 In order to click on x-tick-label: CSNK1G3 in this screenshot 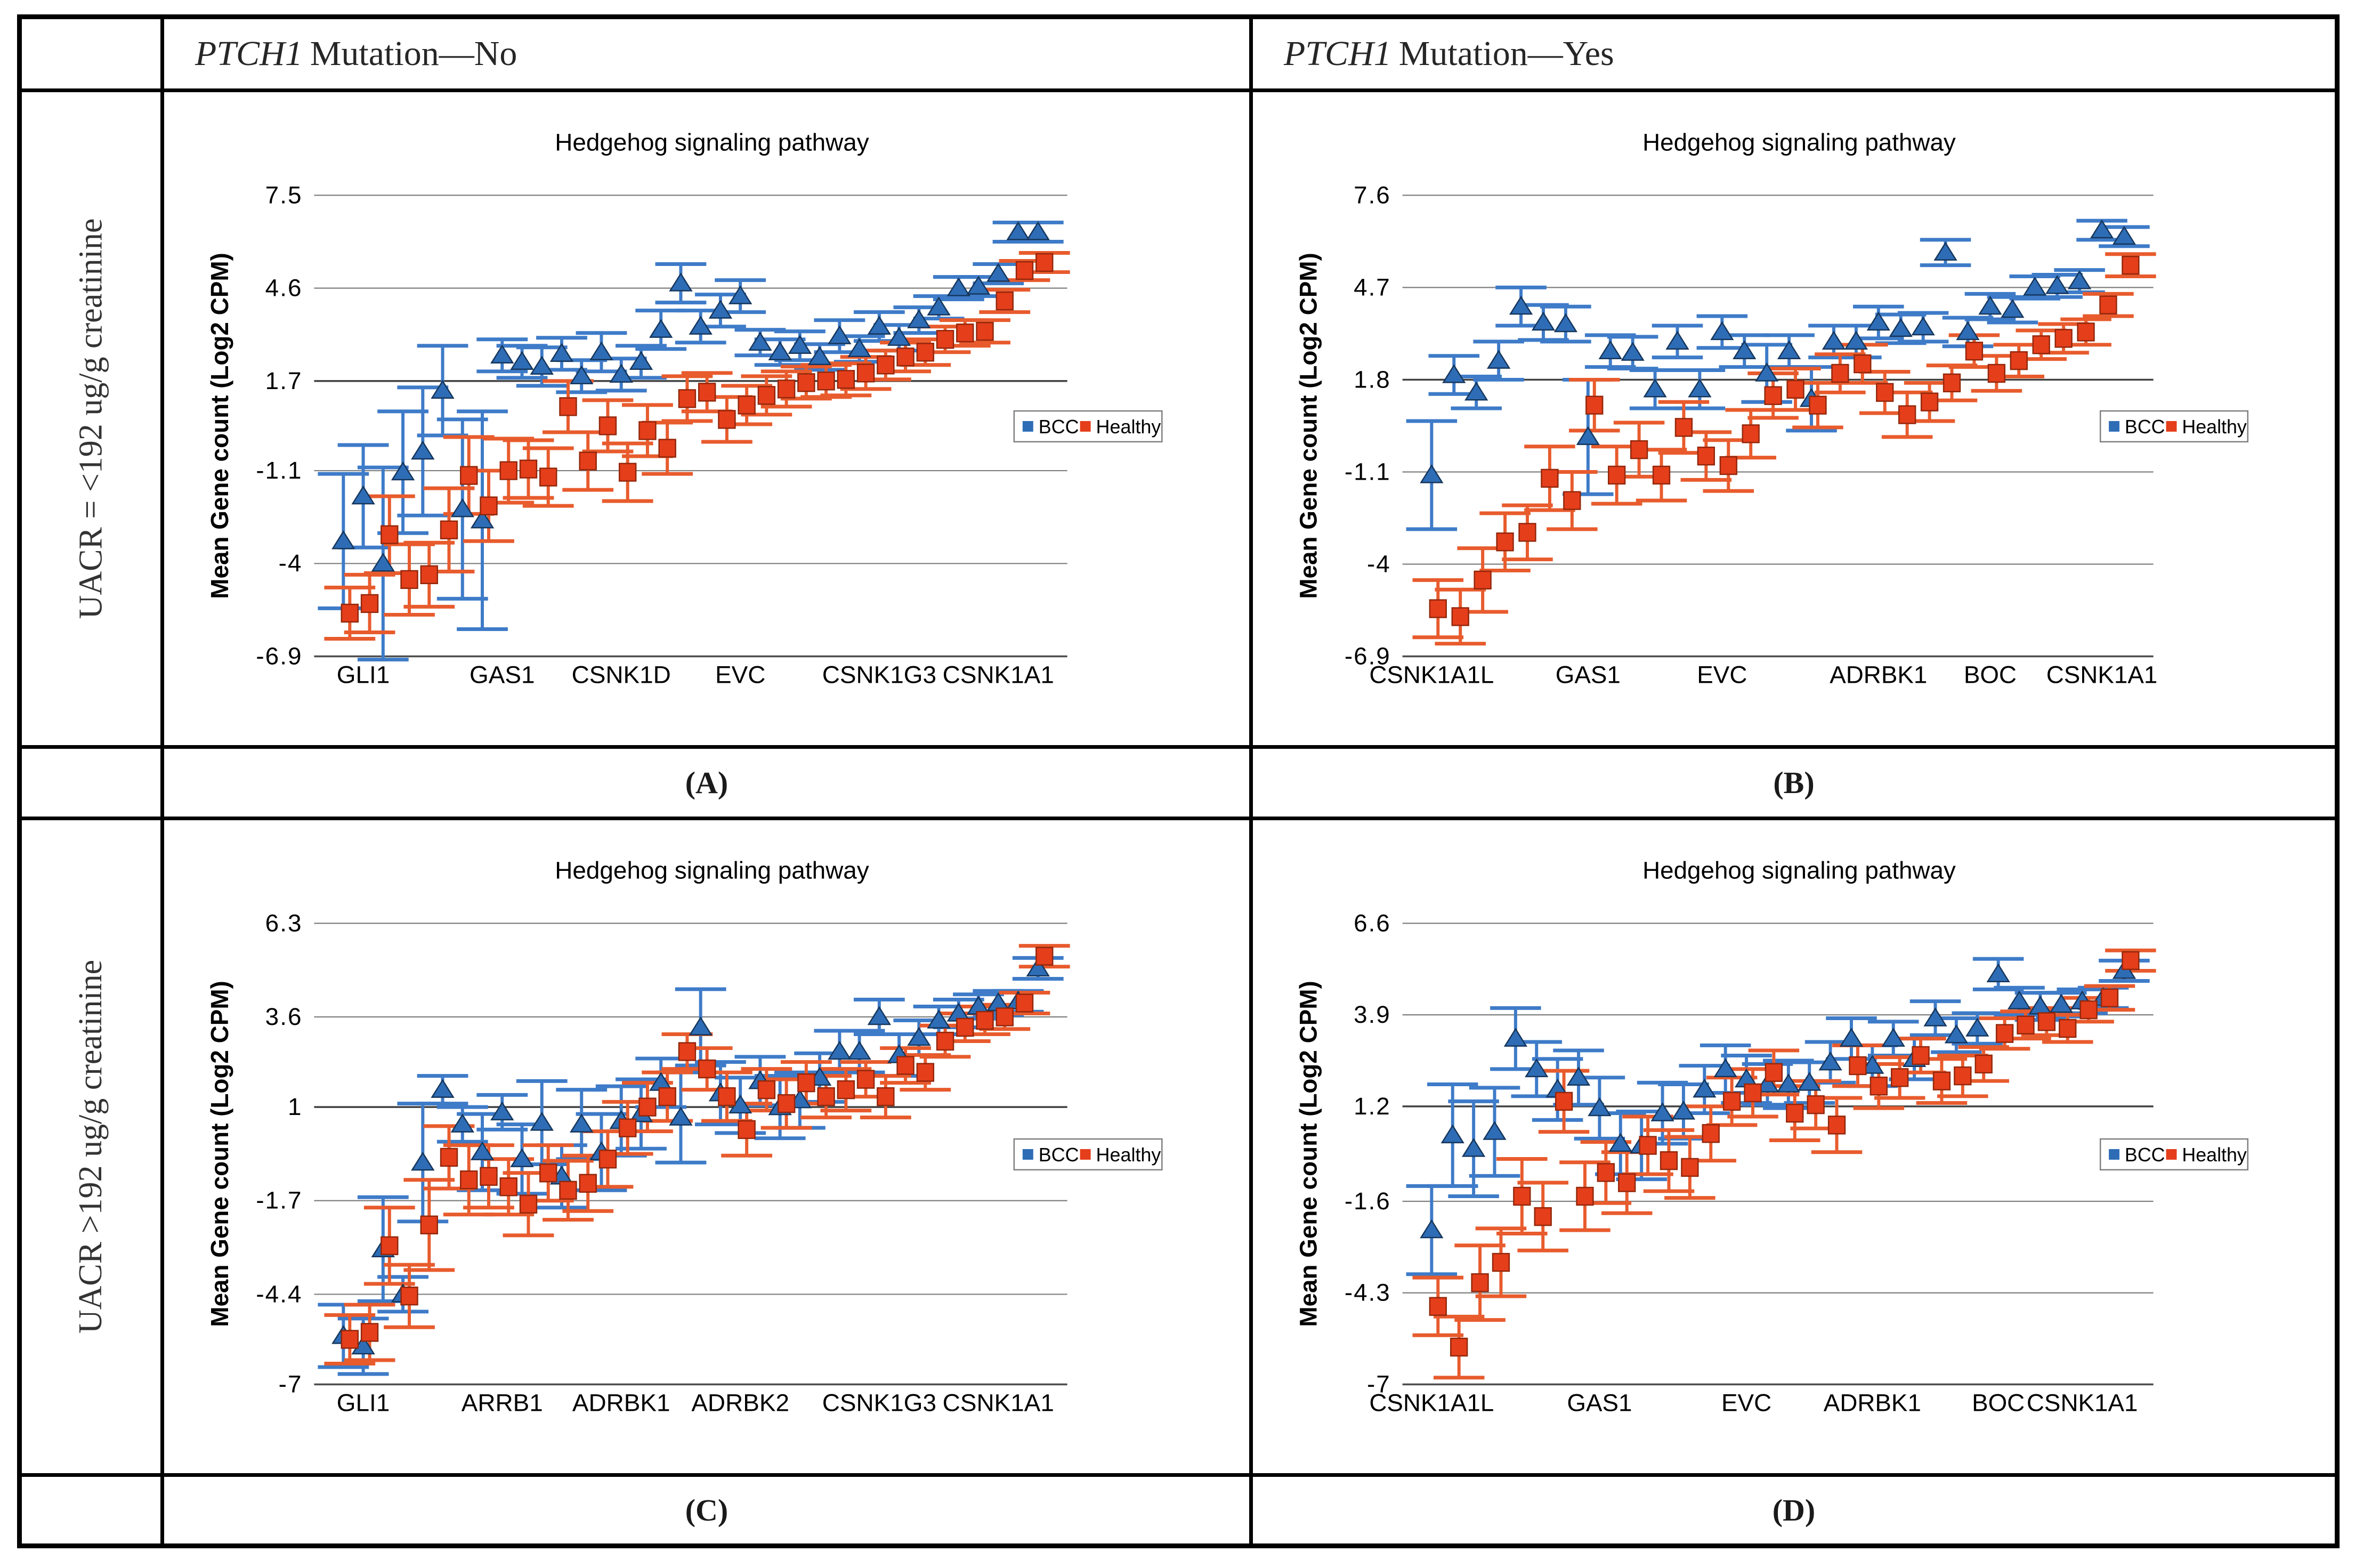, I will do `click(879, 674)`.